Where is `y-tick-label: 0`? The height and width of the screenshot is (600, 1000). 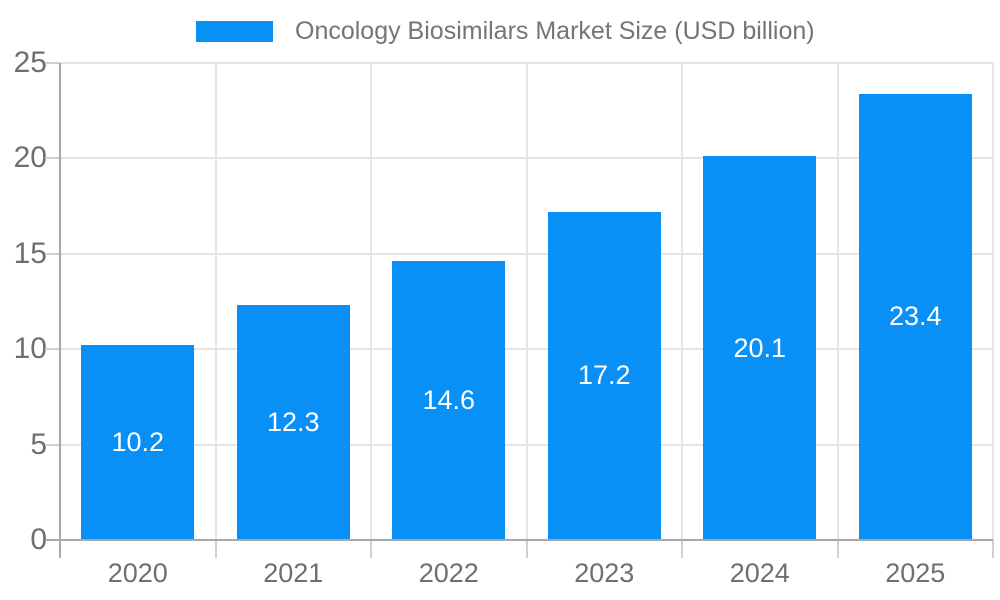
y-tick-label: 0 is located at coordinates (38, 539).